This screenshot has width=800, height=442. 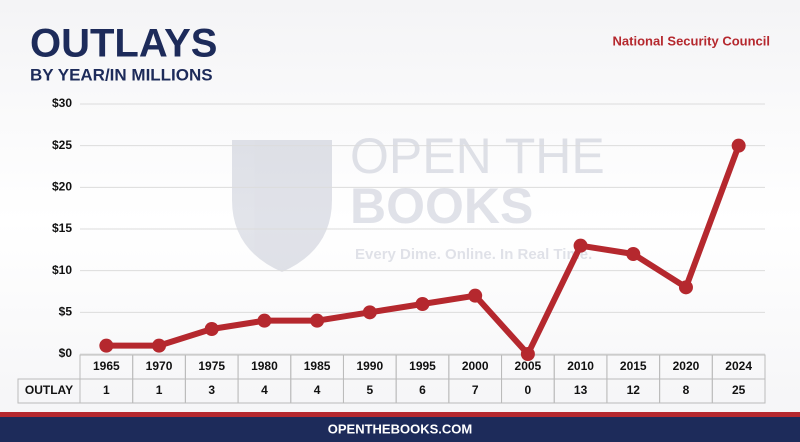 I want to click on x-tick-label: 2024, so click(x=738, y=366).